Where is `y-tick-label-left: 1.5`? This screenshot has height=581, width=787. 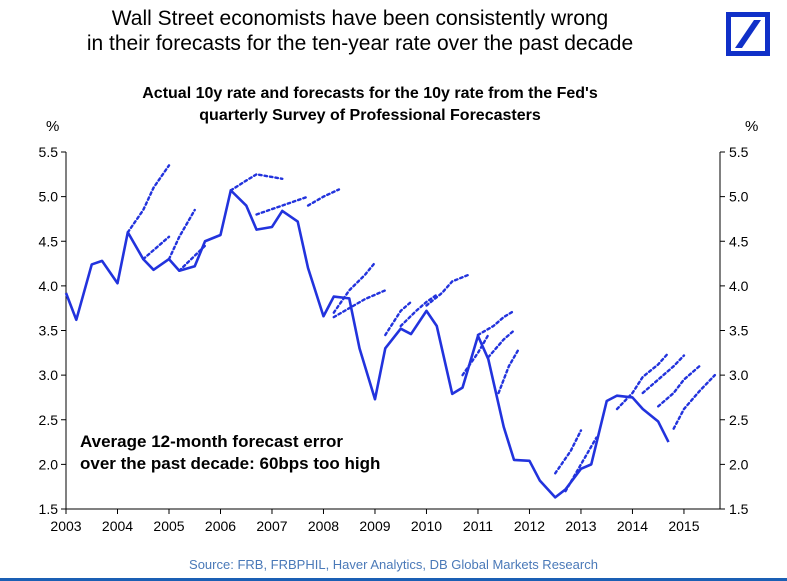
y-tick-label-left: 1.5 is located at coordinates (49, 509).